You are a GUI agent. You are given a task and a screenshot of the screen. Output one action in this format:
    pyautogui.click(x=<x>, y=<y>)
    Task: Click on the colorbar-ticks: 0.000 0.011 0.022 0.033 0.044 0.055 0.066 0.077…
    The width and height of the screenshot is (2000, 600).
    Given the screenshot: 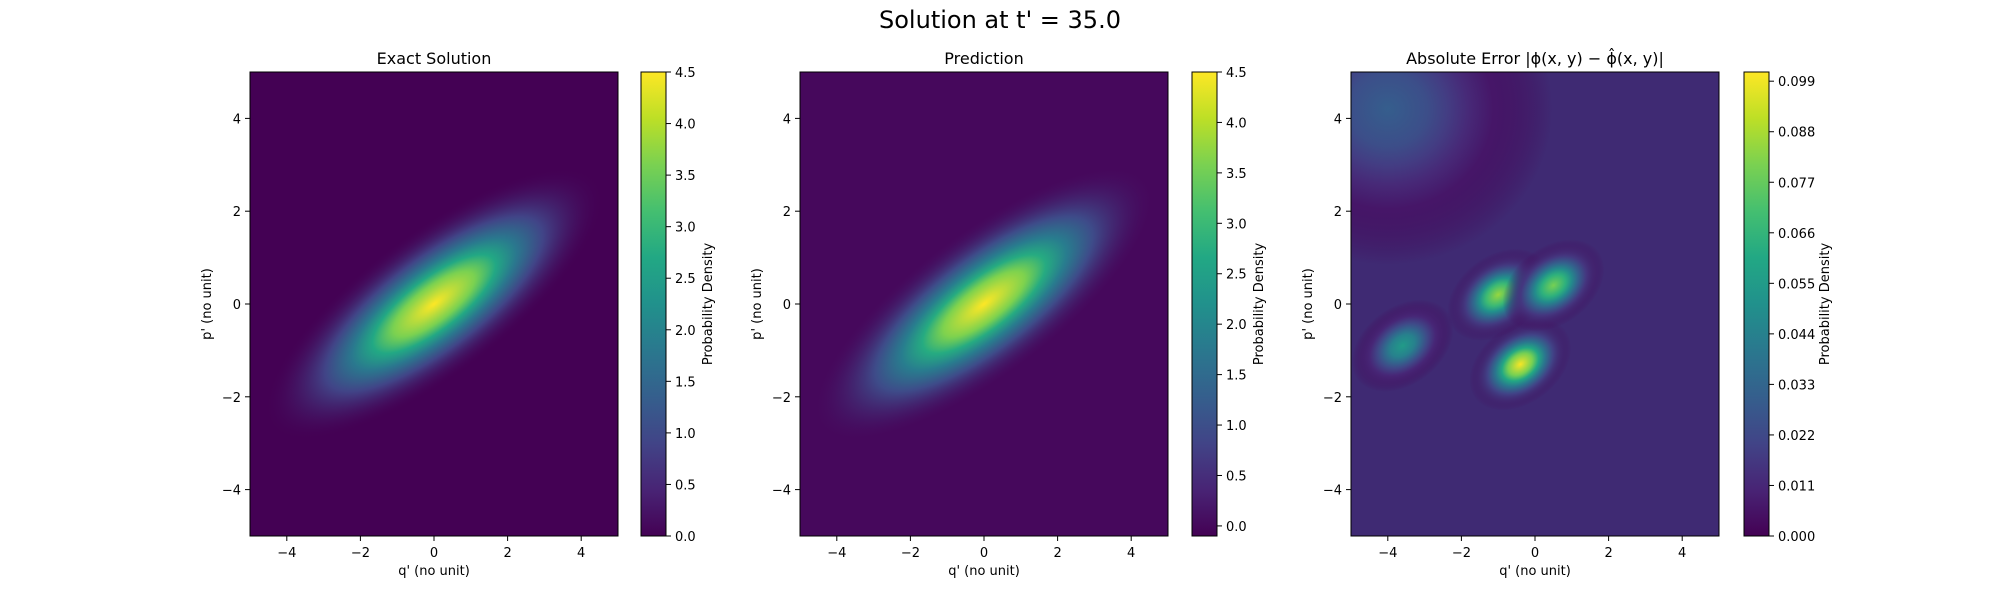 What is the action you would take?
    pyautogui.click(x=1792, y=310)
    